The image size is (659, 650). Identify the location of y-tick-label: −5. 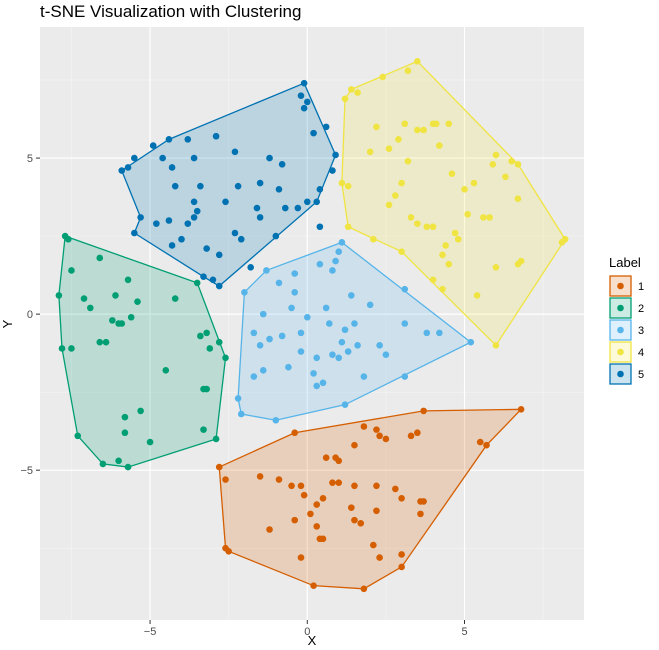
(26, 471).